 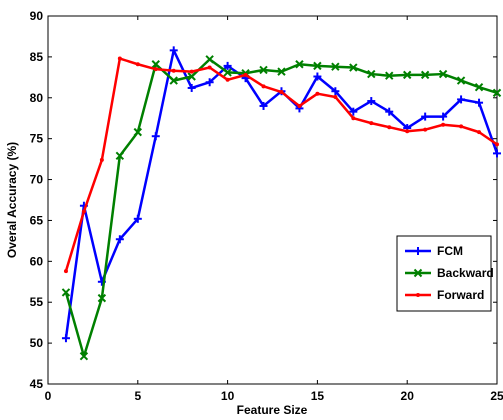 What do you see at coordinates (37, 343) in the screenshot?
I see `y-tick-label: 50` at bounding box center [37, 343].